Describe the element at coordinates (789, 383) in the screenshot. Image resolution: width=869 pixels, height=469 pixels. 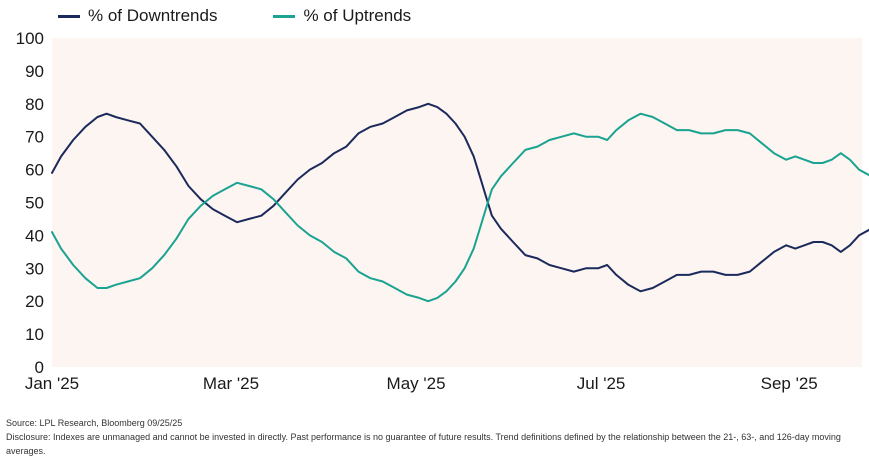
I see `x-tick-label: Sep '25` at that location.